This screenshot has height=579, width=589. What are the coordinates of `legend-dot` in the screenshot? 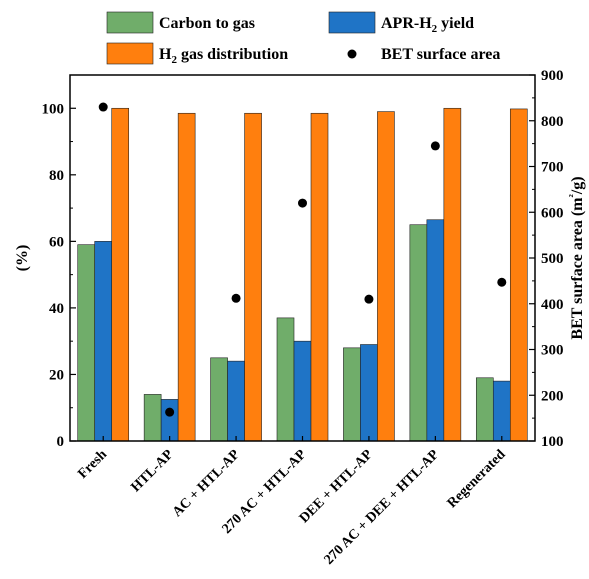 It's located at (352, 54).